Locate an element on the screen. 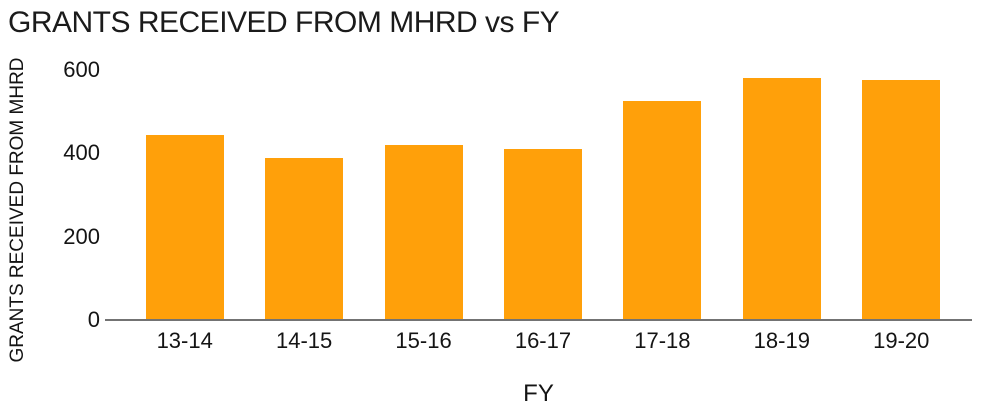 This screenshot has height=412, width=983. x-axis-tick-labels: 13-14 14-15 15-16 16-17 17-18 18-19 19-20 is located at coordinates (543, 341).